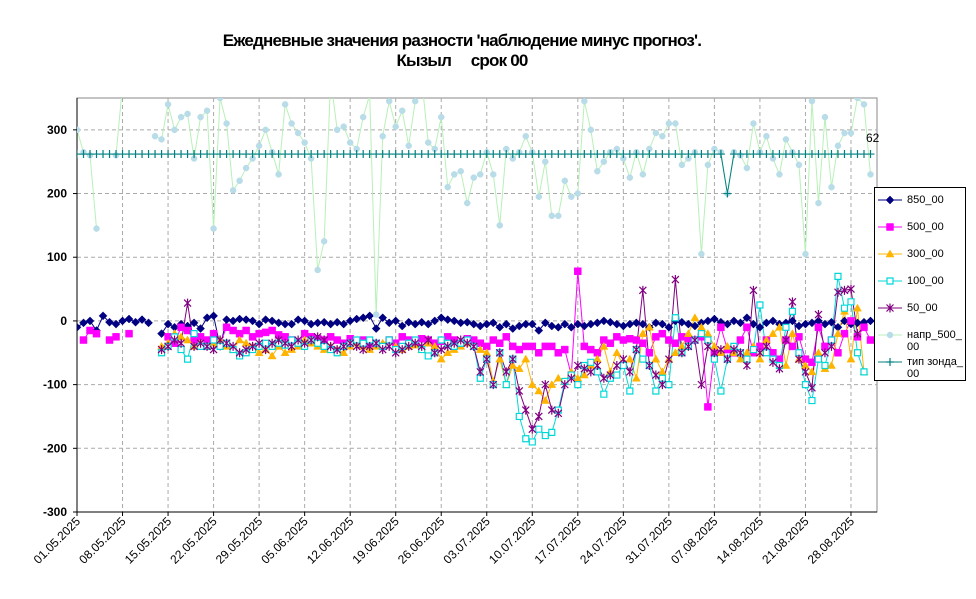 The height and width of the screenshot is (599, 976). Describe the element at coordinates (890, 227) in the screenshot. I see `legend-symbol` at that location.